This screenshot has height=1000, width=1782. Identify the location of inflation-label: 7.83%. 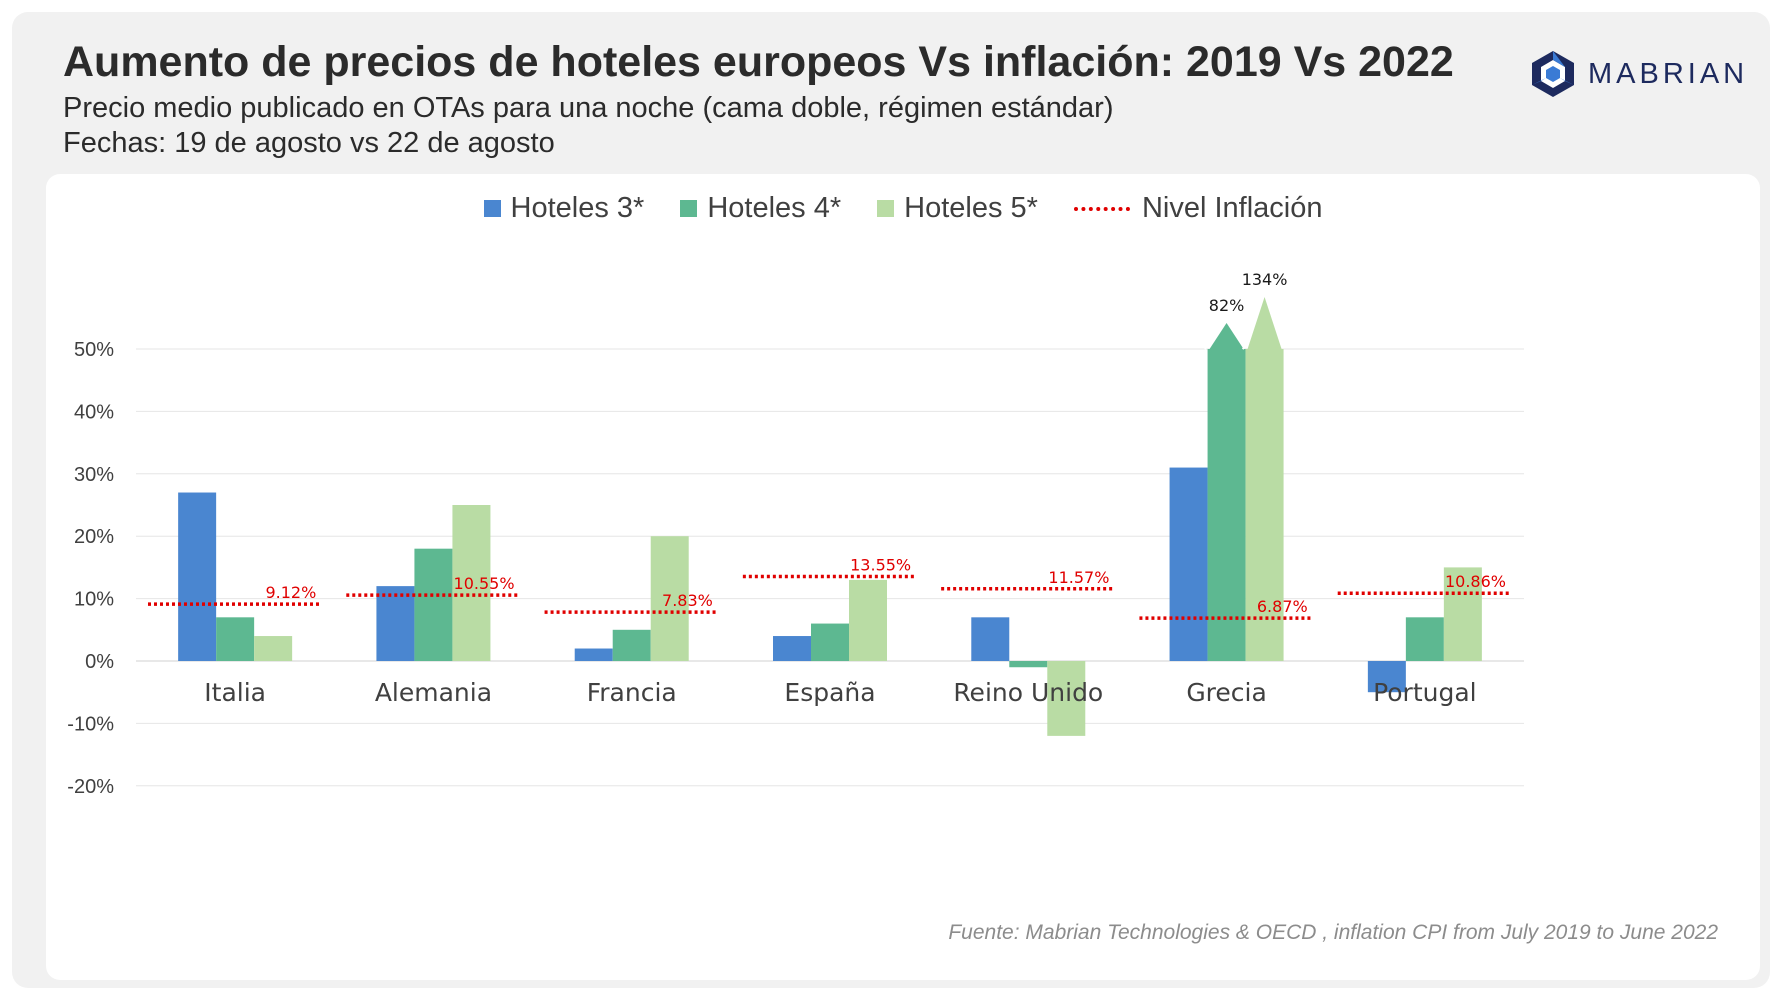
(687, 600).